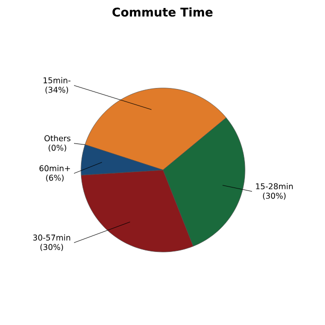 This screenshot has width=325, height=325. What do you see at coordinates (162, 12) in the screenshot?
I see `chart-title: Commute Time` at bounding box center [162, 12].